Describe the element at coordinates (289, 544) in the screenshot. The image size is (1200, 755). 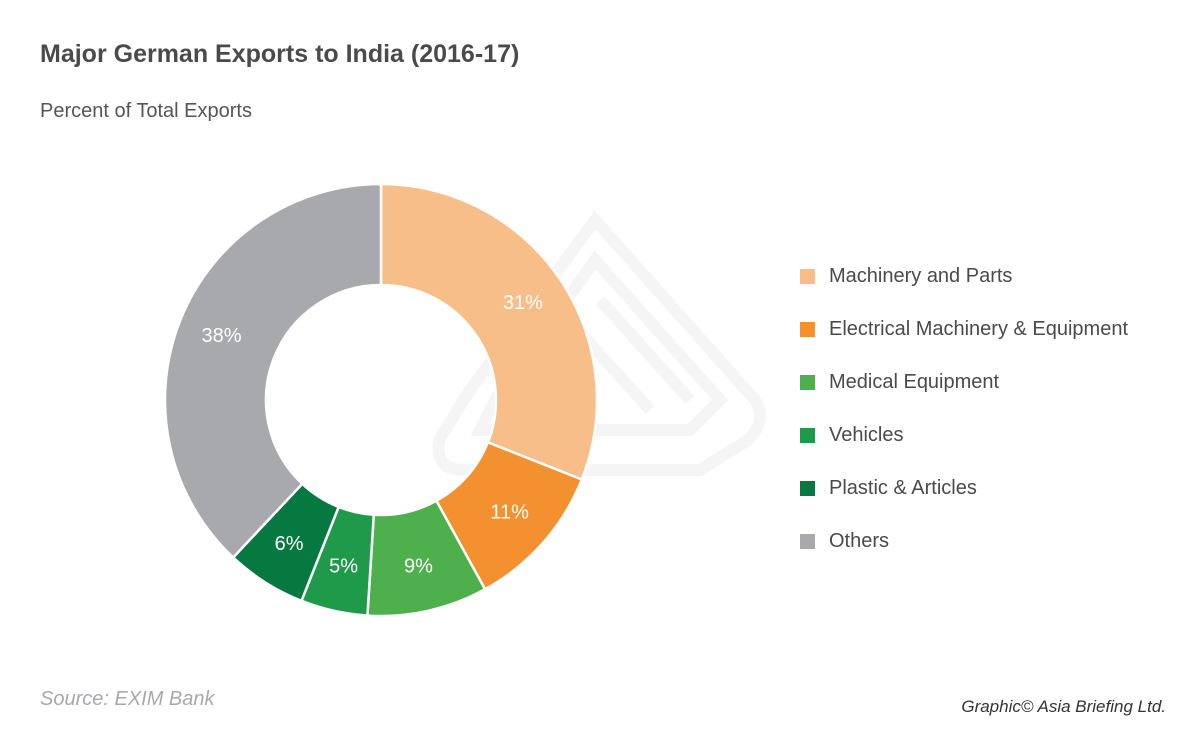
I see `slice-label-plastic-and-articles: 6%` at that location.